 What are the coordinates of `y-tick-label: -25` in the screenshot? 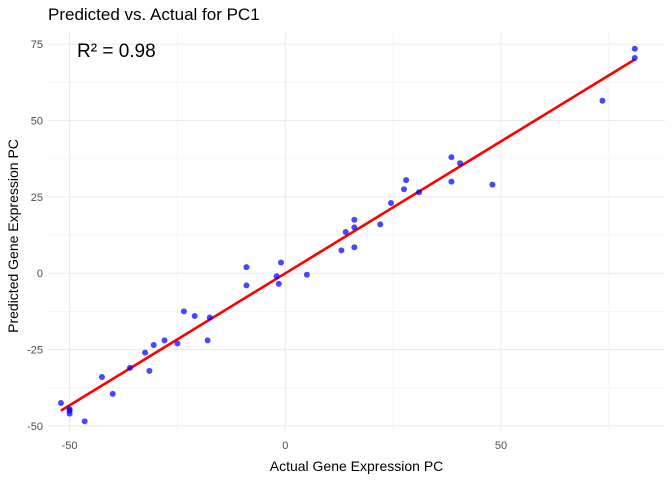 It's located at (35, 351).